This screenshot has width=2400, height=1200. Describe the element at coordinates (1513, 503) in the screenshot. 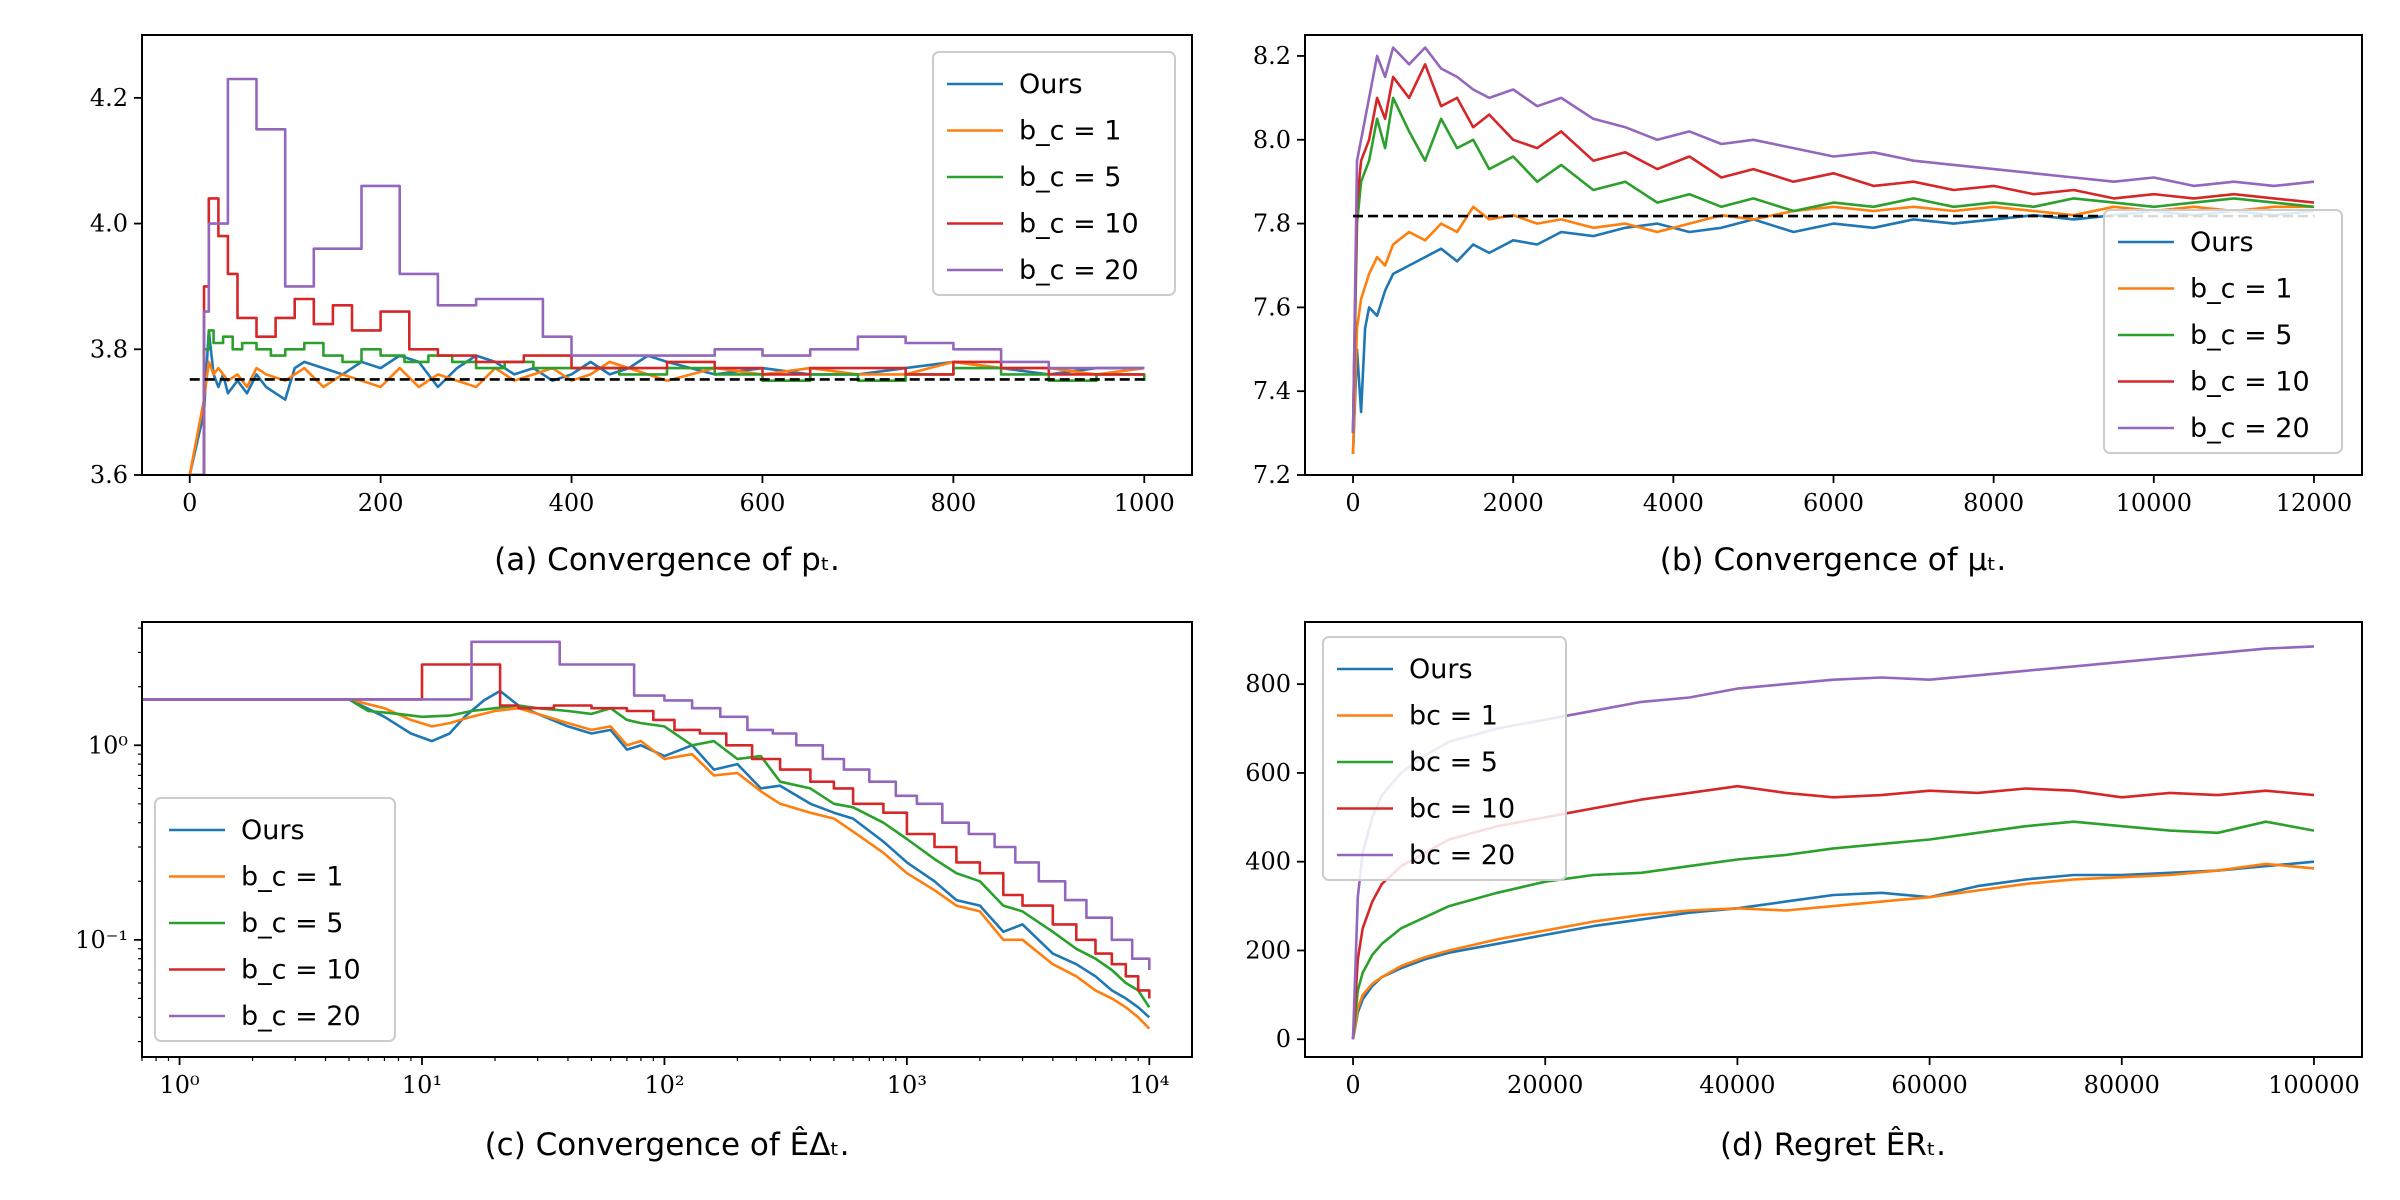

I see `x-tick-label-b-1: 2000` at that location.